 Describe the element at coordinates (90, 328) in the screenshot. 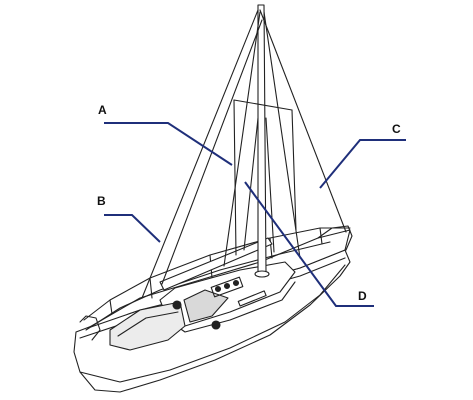

I see `stern-pushpit` at that location.